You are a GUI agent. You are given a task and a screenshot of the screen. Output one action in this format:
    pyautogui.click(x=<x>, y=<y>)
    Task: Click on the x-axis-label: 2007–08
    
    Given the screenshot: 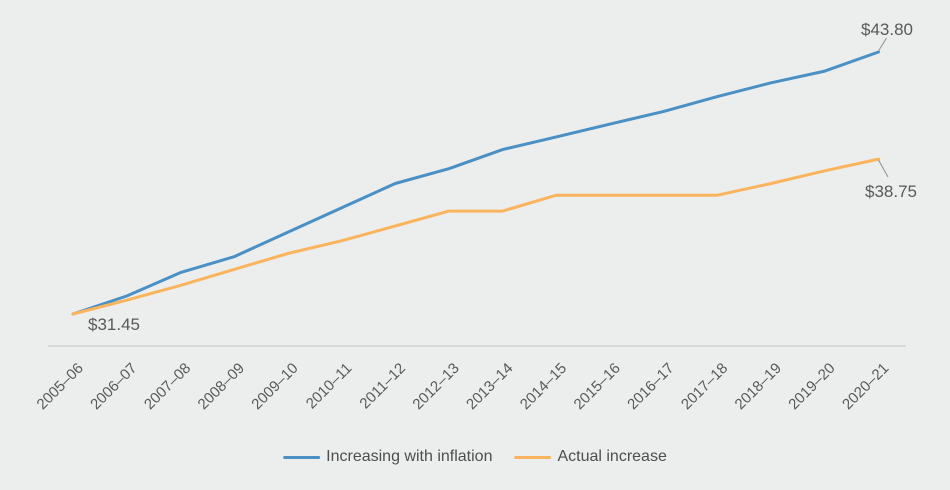 What is the action you would take?
    pyautogui.click(x=167, y=386)
    